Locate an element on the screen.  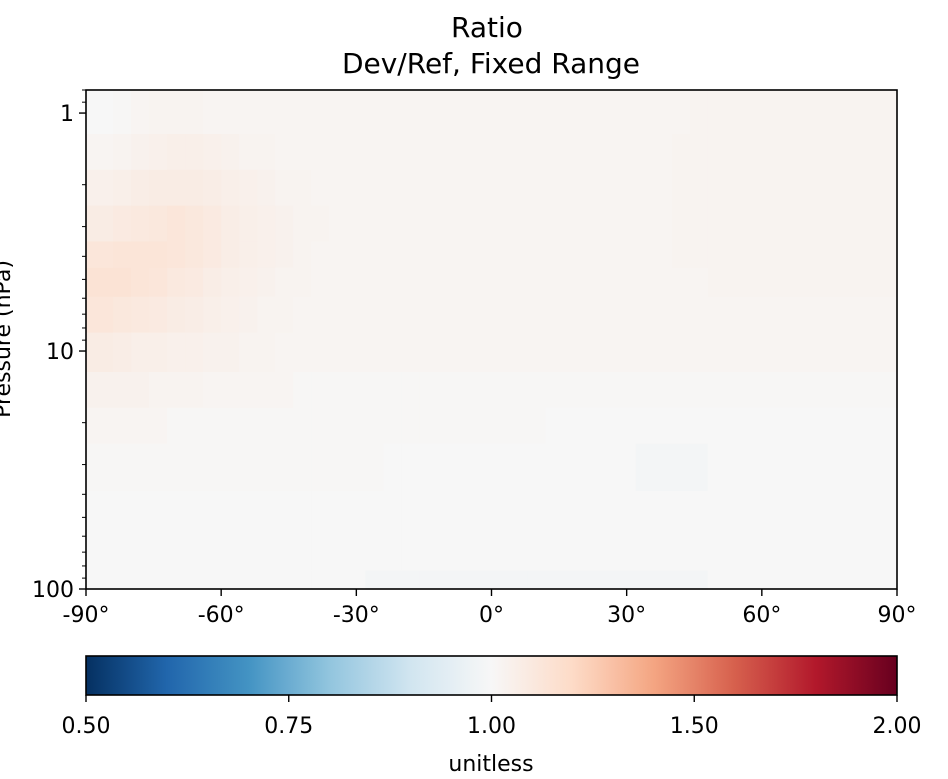
colorbar-tick-label: 0.50 is located at coordinates (86, 726).